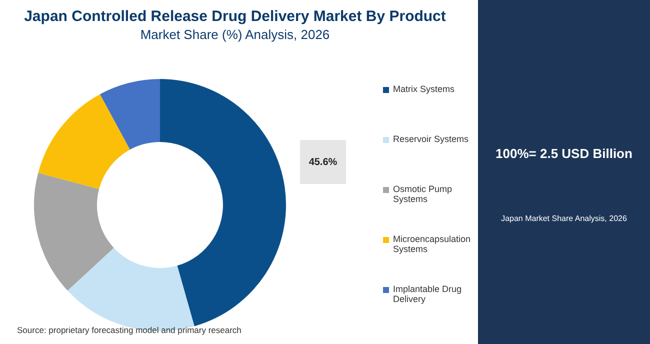 The height and width of the screenshot is (344, 650). I want to click on text: Japan Market Share Analysis, 2026, so click(564, 218).